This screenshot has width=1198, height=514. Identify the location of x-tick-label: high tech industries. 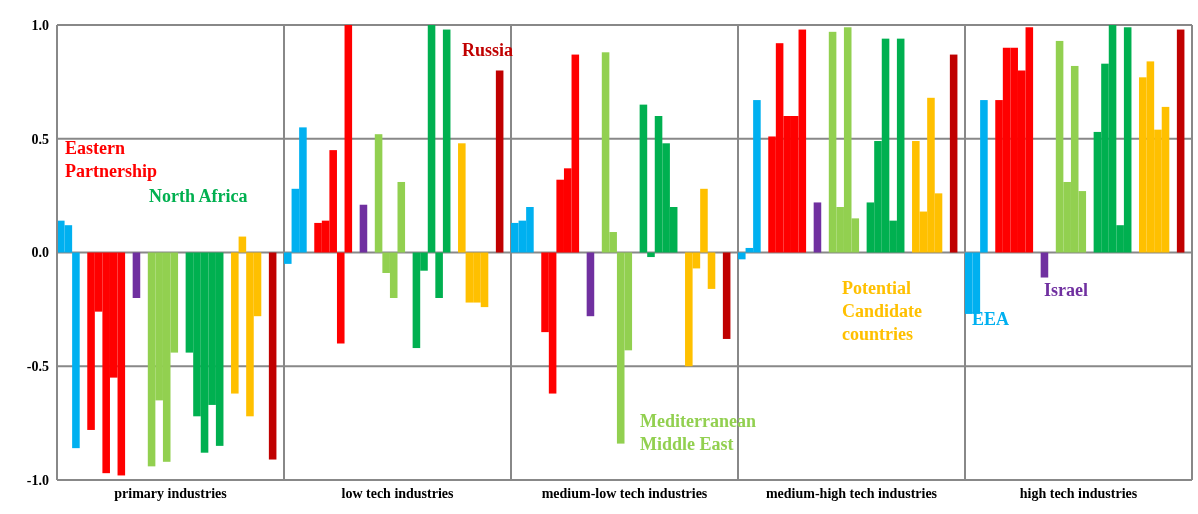
(1078, 493).